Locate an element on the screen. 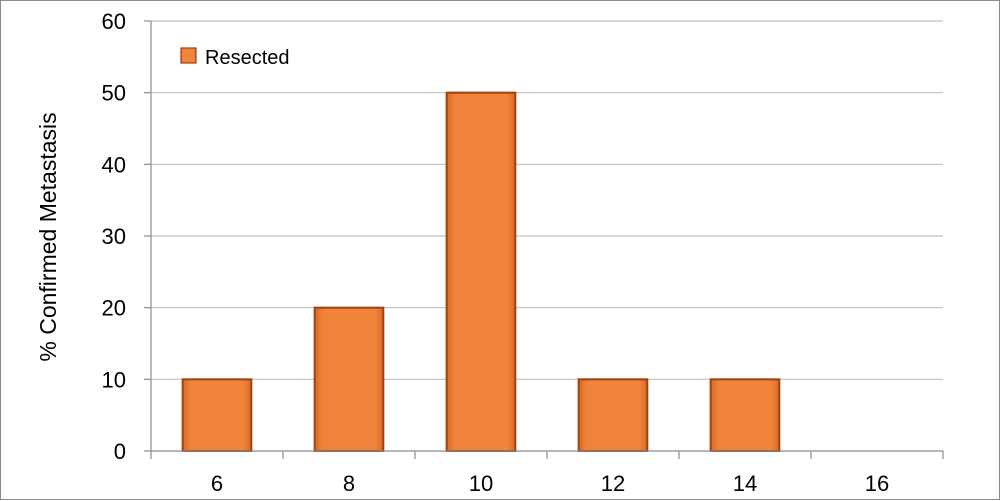  legend-swatch is located at coordinates (188, 55).